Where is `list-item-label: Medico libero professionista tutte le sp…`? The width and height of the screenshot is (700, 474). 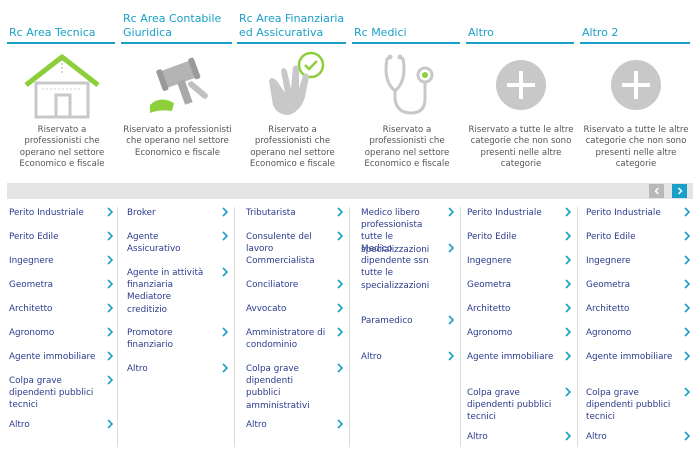 list-item-label: Medico libero professionista tutte le sp… is located at coordinates (395, 231).